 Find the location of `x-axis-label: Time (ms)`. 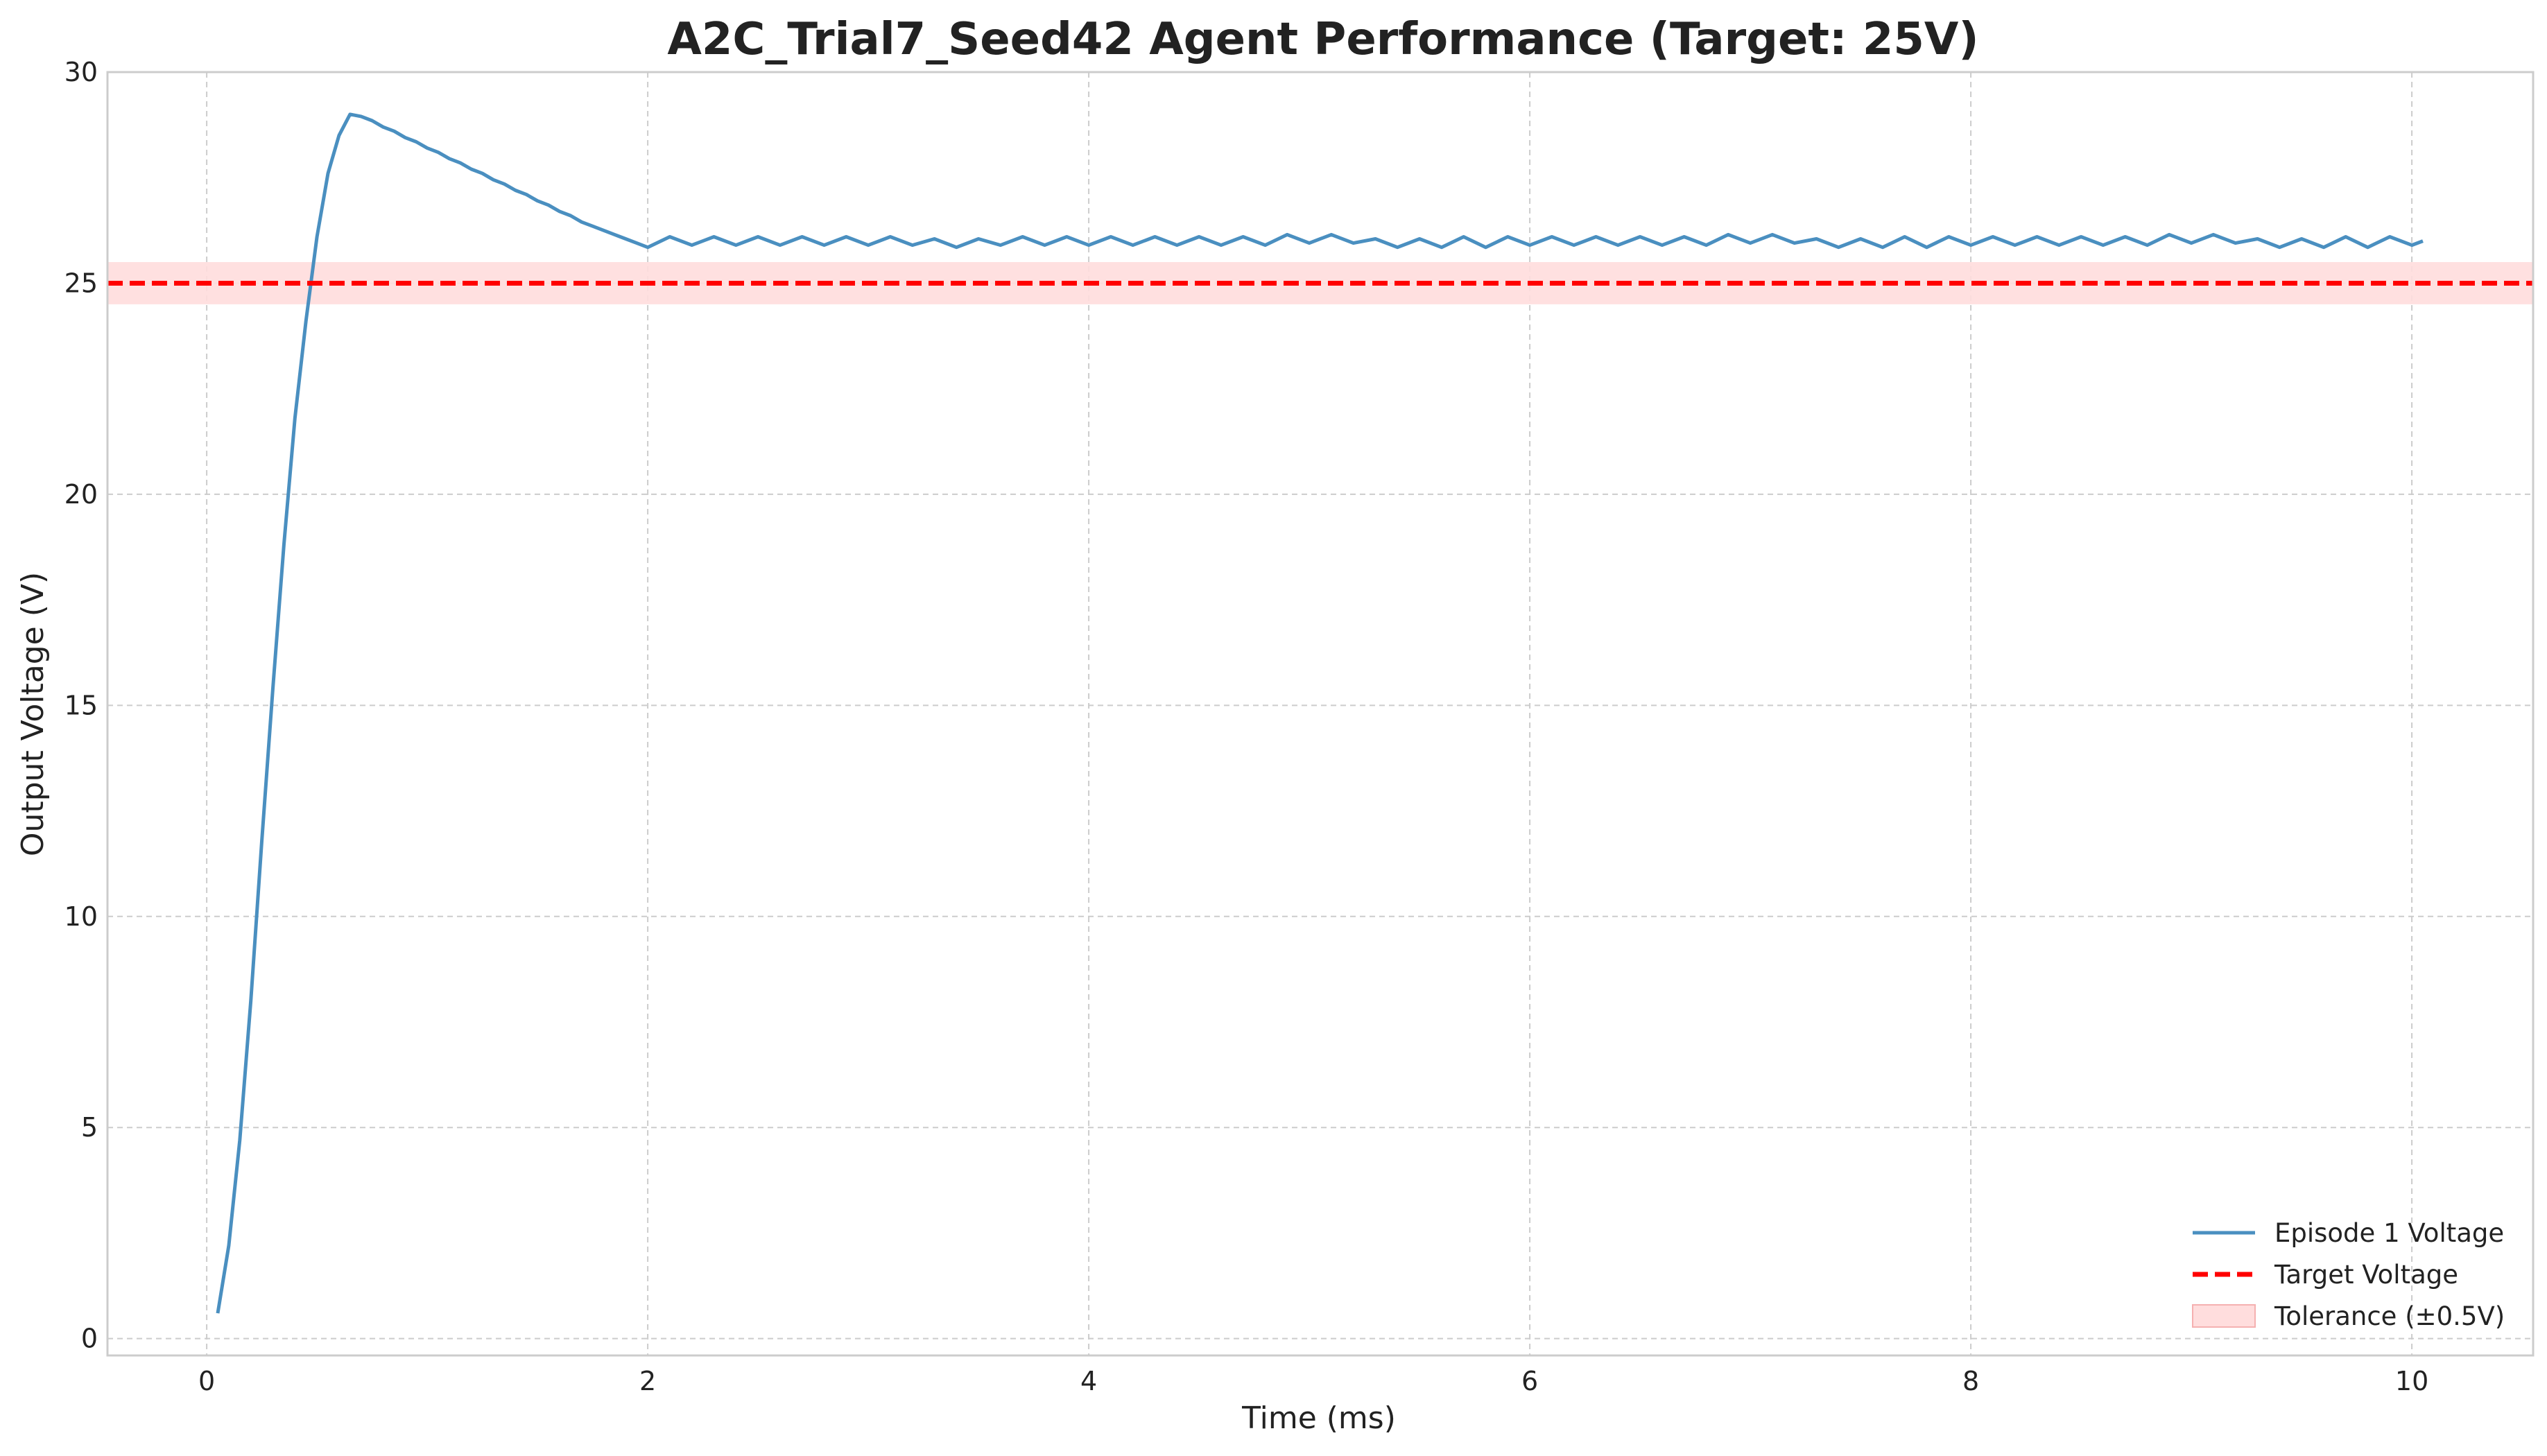

x-axis-label: Time (ms) is located at coordinates (1318, 1418).